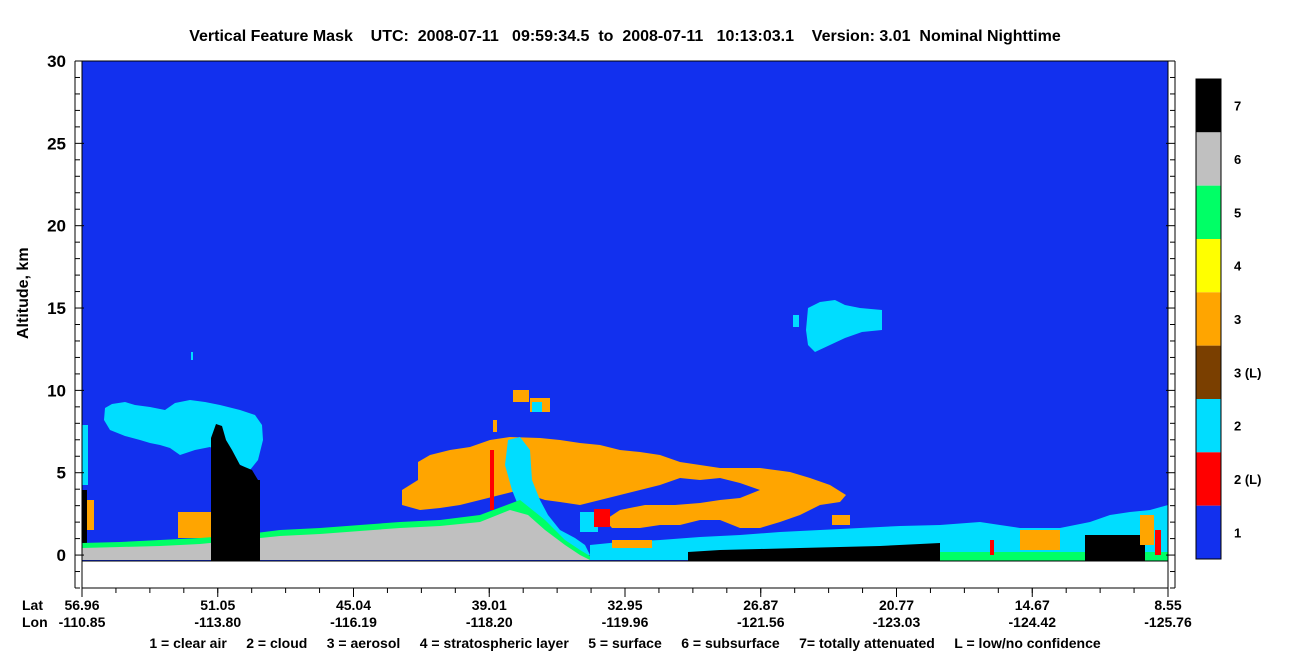  What do you see at coordinates (56, 61) in the screenshot?
I see `y-tick-label: 30` at bounding box center [56, 61].